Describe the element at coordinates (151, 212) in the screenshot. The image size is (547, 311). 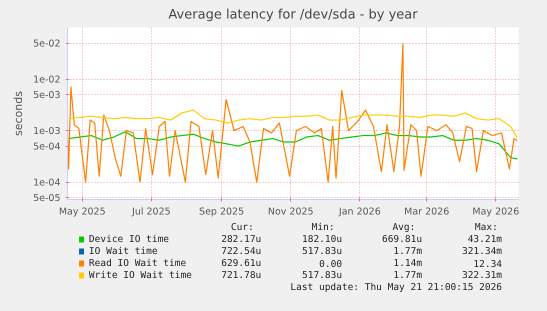
I see `x-tick-label: Jul 2025` at that location.